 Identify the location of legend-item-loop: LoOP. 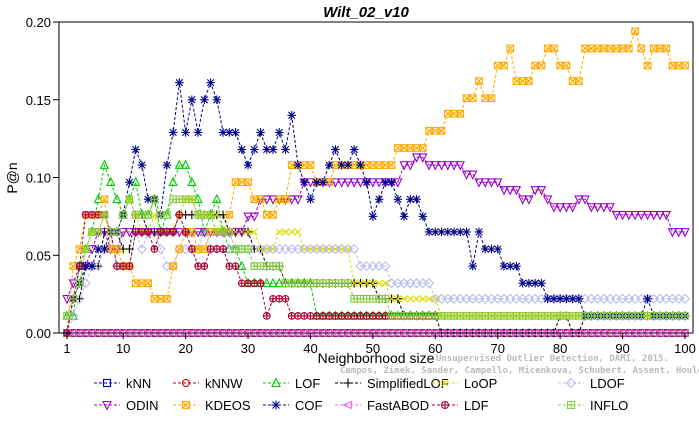
(464, 383).